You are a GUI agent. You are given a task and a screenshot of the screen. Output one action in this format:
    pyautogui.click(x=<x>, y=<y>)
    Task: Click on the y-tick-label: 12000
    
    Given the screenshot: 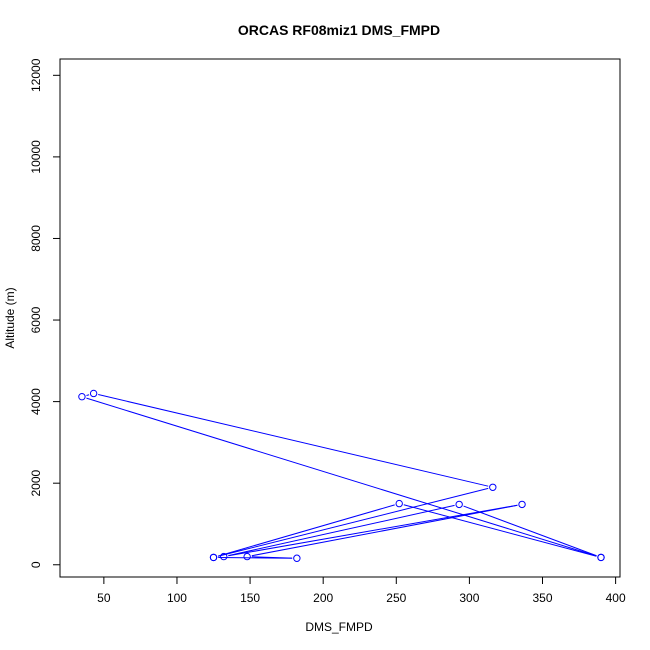 What is the action you would take?
    pyautogui.click(x=36, y=75)
    